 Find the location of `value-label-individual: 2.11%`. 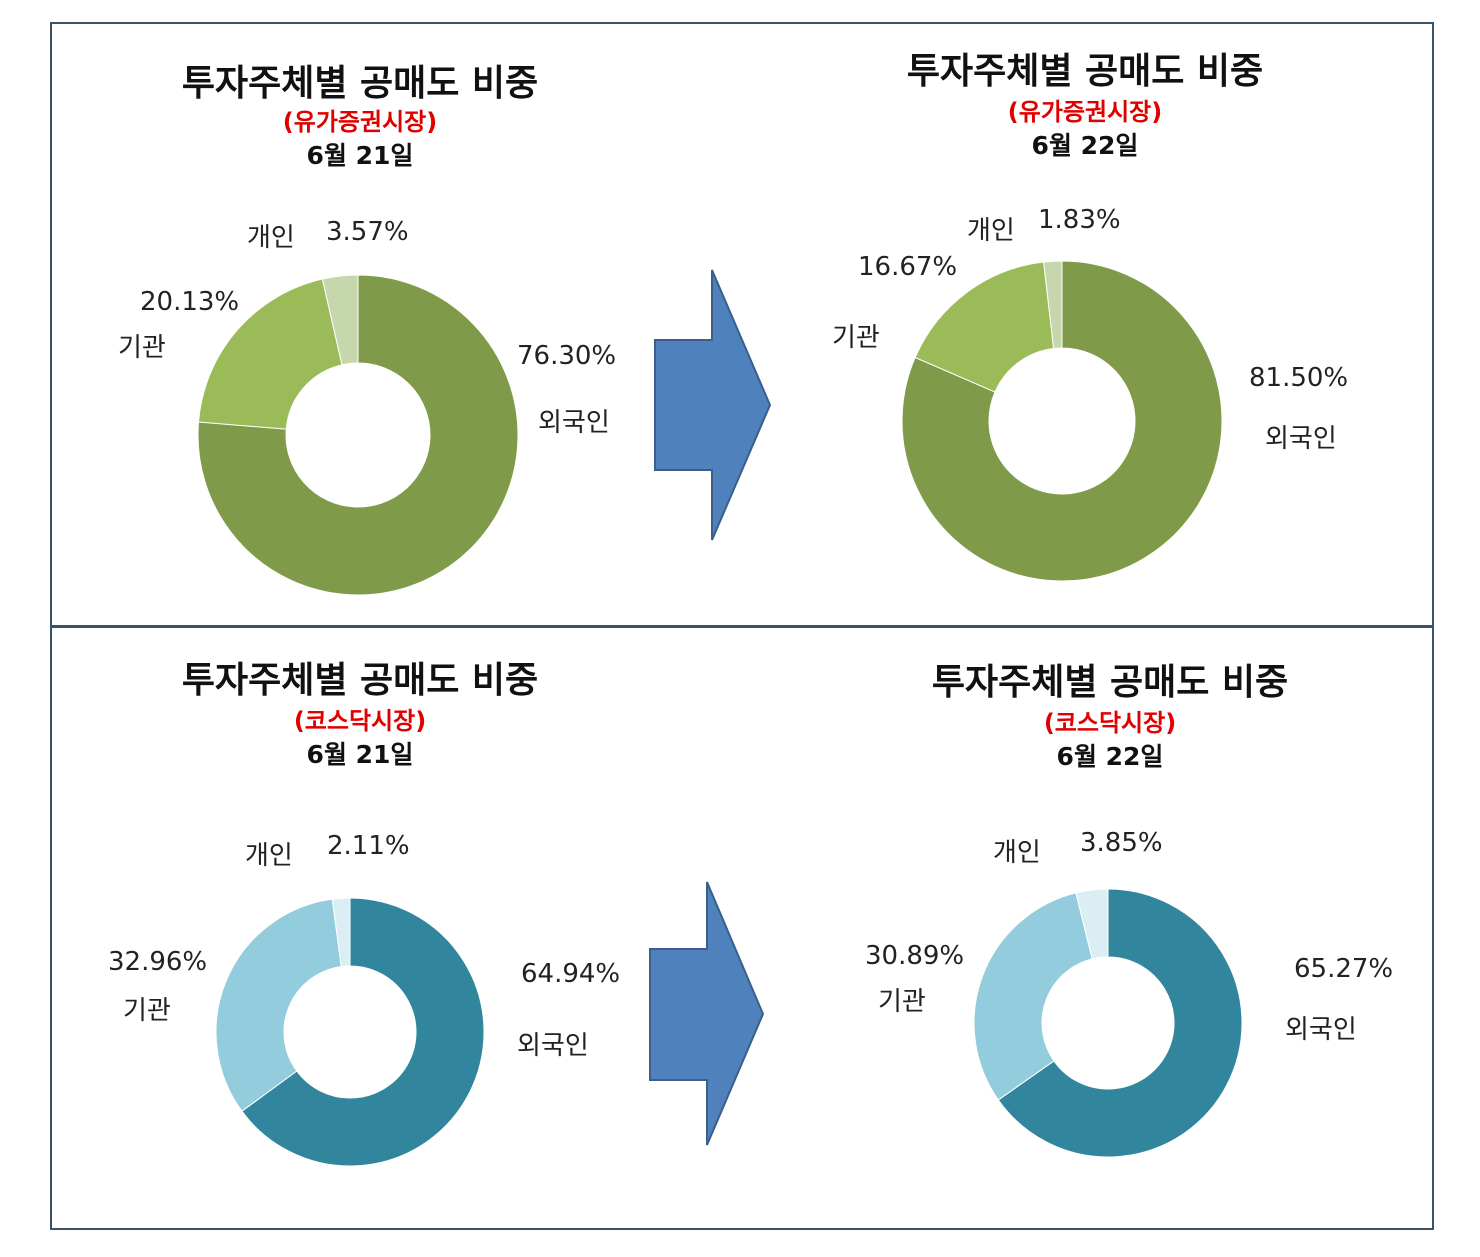

value-label-individual: 2.11% is located at coordinates (368, 846).